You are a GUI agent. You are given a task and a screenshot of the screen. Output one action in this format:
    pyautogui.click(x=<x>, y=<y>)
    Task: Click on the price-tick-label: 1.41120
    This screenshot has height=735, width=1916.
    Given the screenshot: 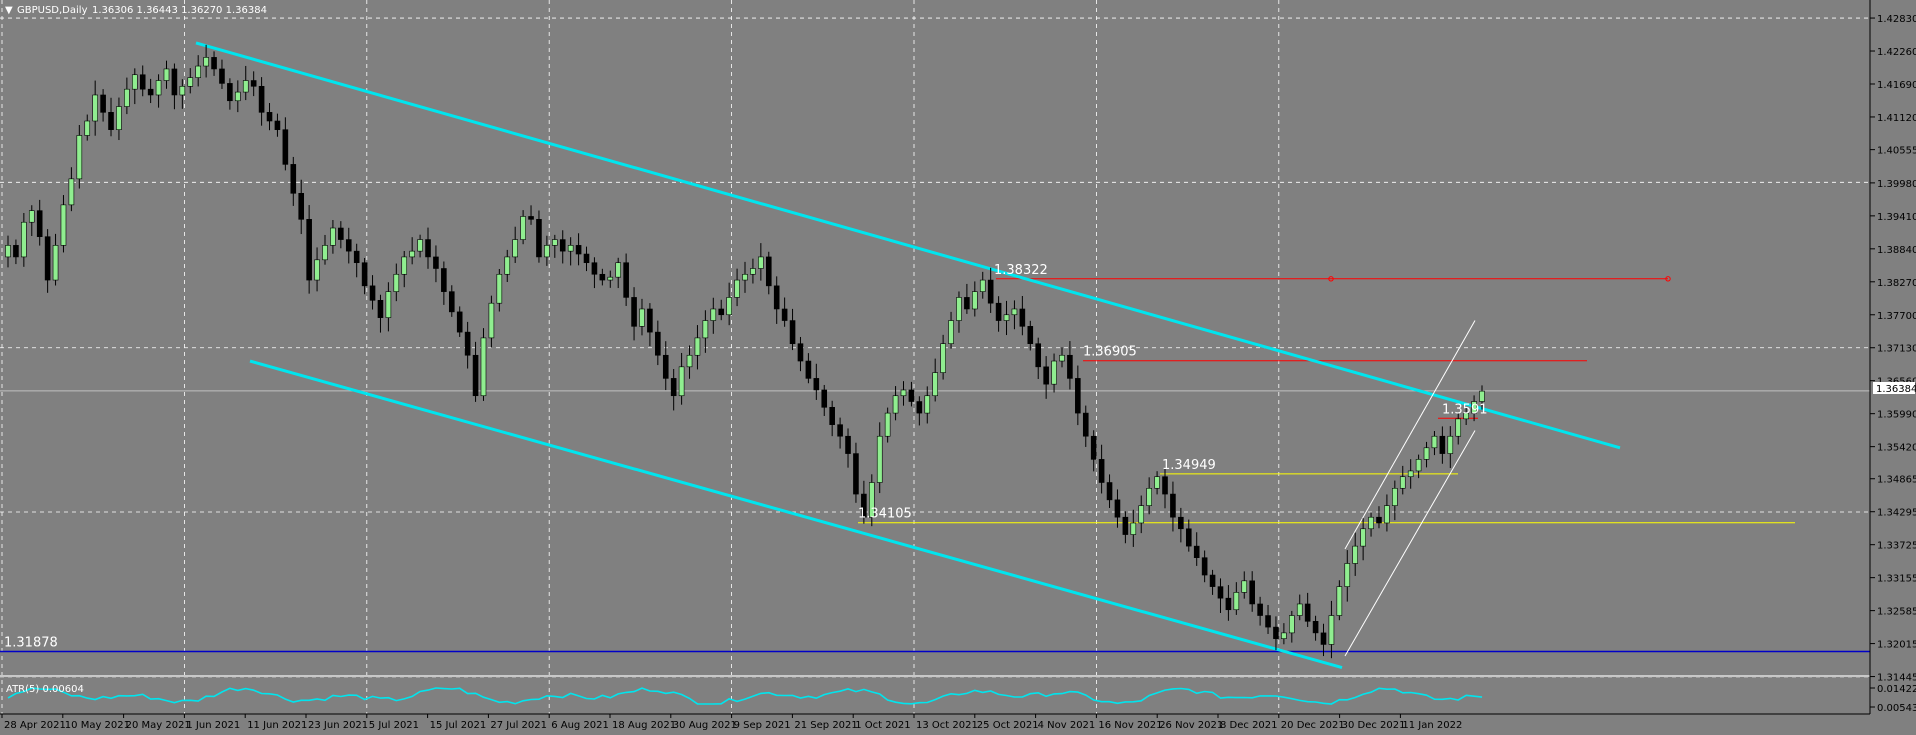 What is the action you would take?
    pyautogui.click(x=1896, y=118)
    